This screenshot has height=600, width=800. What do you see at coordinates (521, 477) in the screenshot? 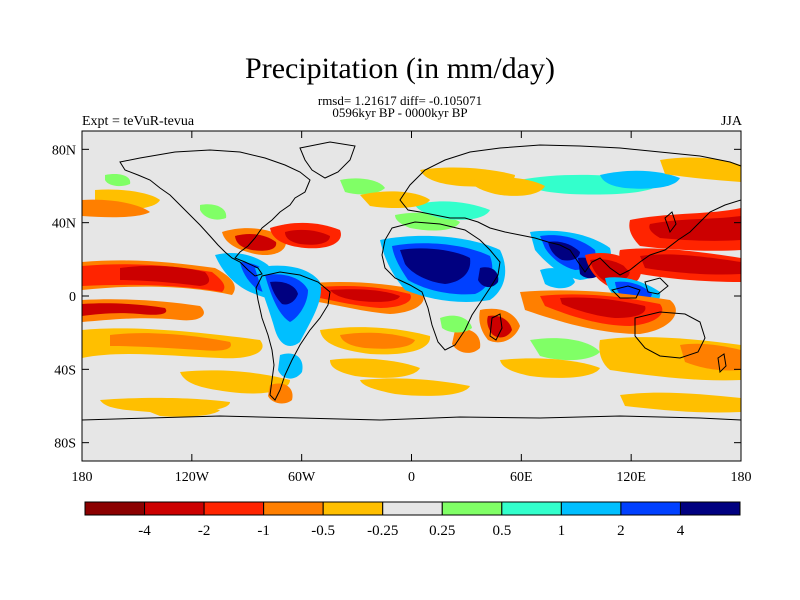
I see `lon-tick-label: 60E` at bounding box center [521, 477].